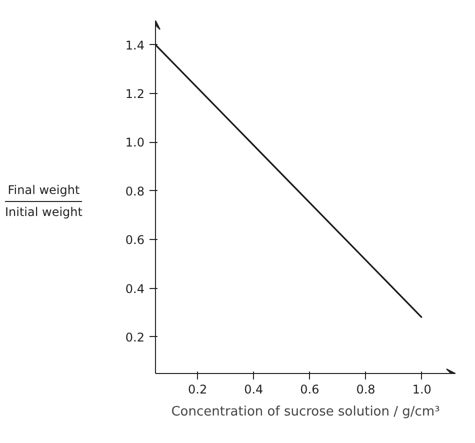  I want to click on x-tick-label: 0.6, so click(310, 389).